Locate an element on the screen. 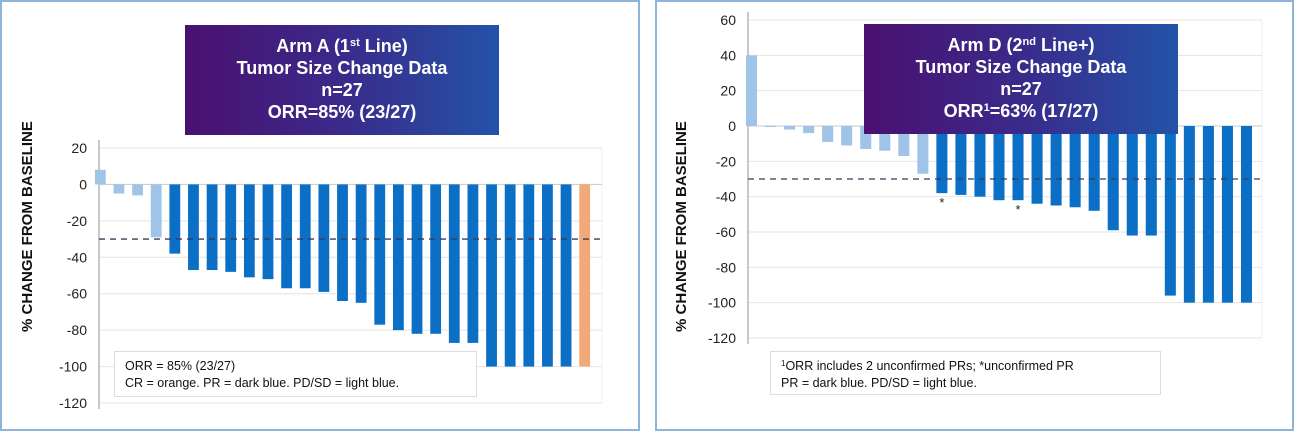 Image resolution: width=1294 pixels, height=441 pixels. arm-a-note-line1: ORR = 85% (23/27) is located at coordinates (180, 366).